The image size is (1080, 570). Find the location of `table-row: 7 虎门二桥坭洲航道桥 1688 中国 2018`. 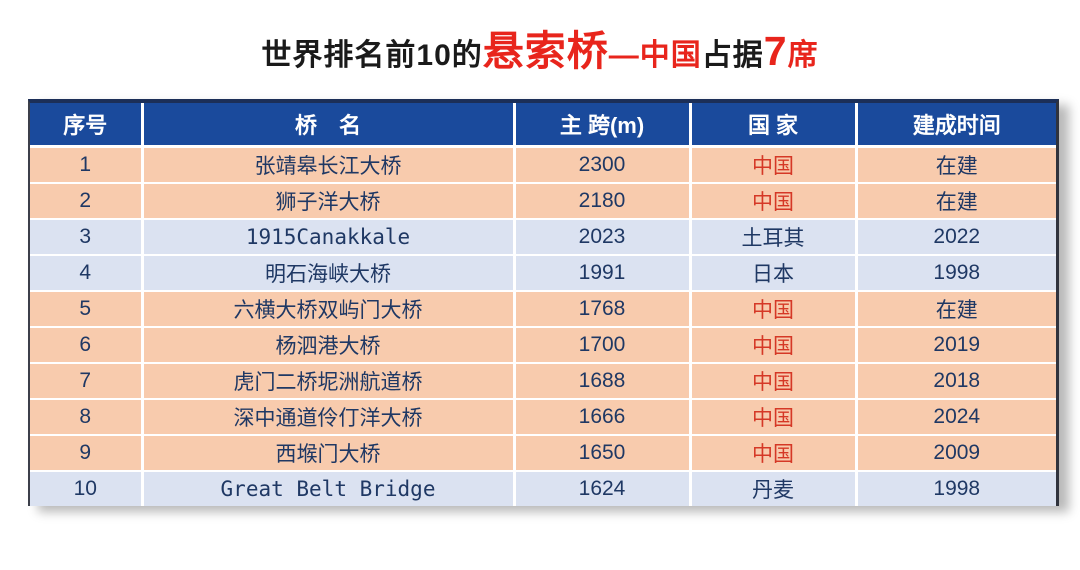

table-row: 7 虎门二桥坭洲航道桥 1688 中国 2018 is located at coordinates (543, 381).